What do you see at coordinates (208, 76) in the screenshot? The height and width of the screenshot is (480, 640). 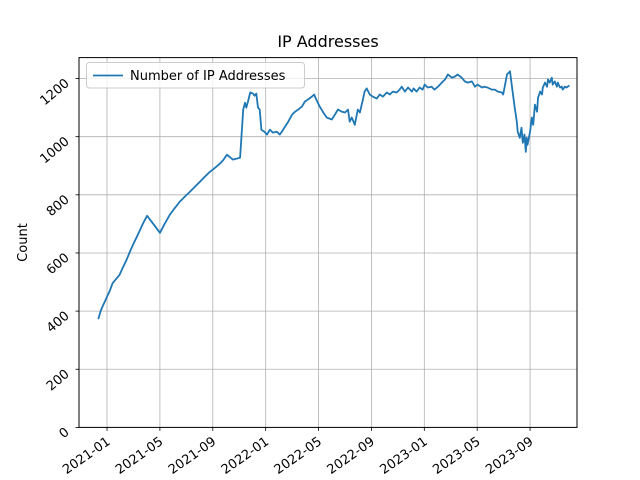 I see `legend-entry-label: Number of IP Addresses` at bounding box center [208, 76].